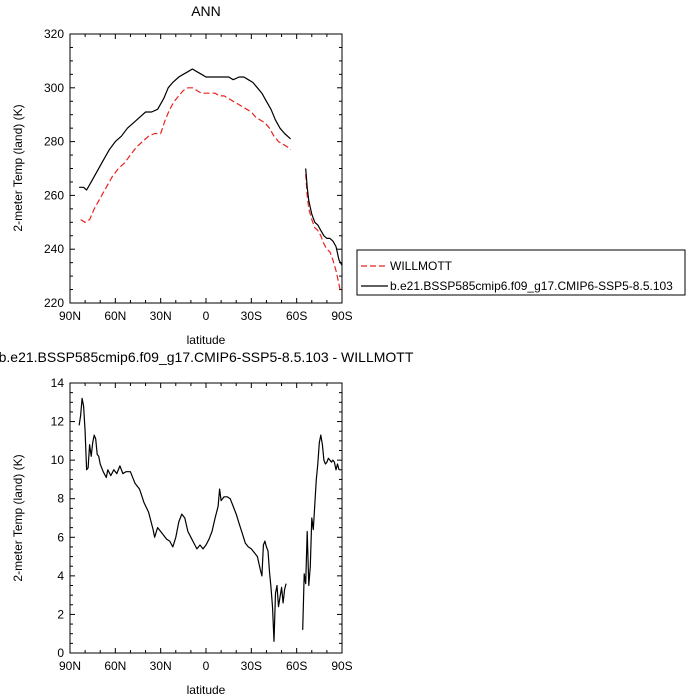 Image resolution: width=700 pixels, height=700 pixels. What do you see at coordinates (54, 195) in the screenshot?
I see `top-y-tick-label: 260` at bounding box center [54, 195].